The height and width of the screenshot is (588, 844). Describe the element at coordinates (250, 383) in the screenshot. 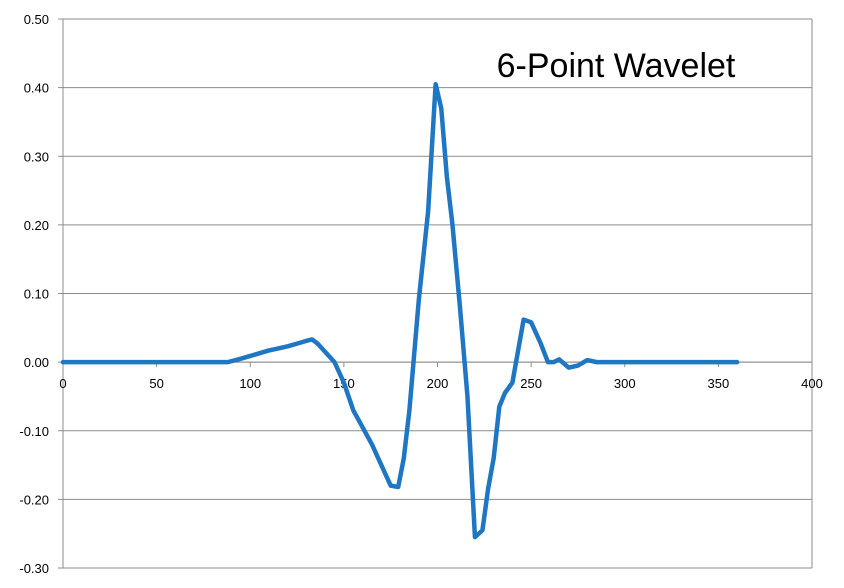

I see `x-tick-label: 100` at that location.